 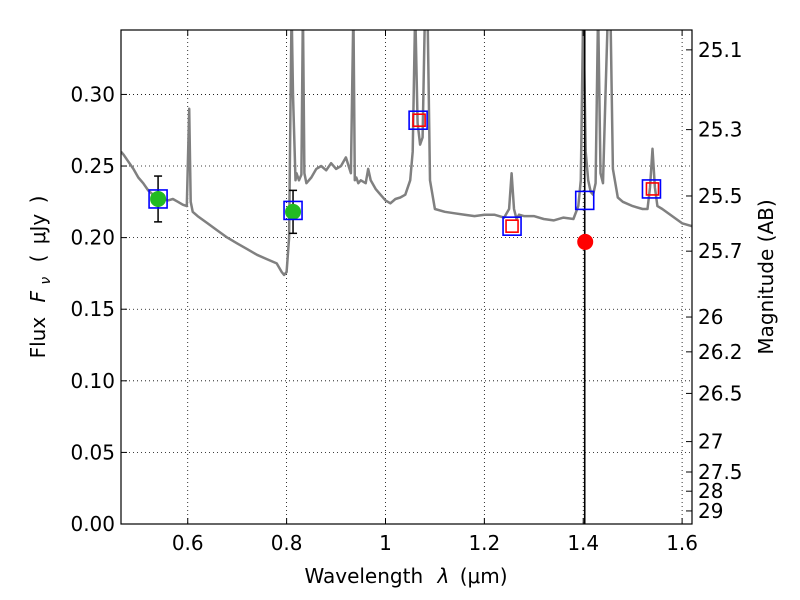 I want to click on y2-tick-label: 27.5, so click(x=720, y=472).